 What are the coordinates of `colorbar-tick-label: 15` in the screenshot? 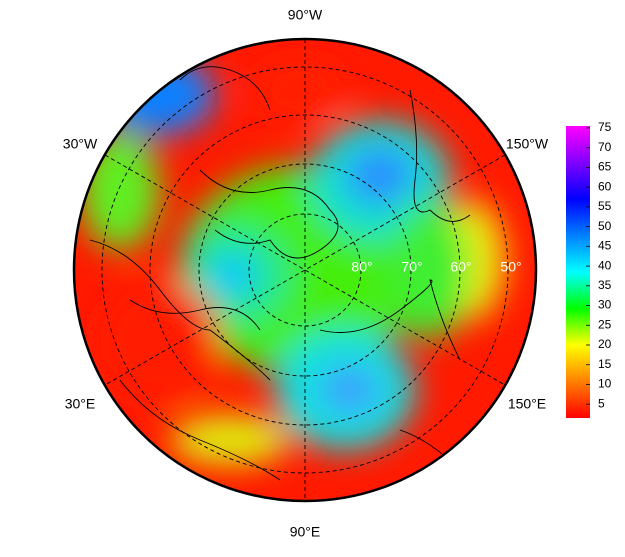 It's located at (605, 364).